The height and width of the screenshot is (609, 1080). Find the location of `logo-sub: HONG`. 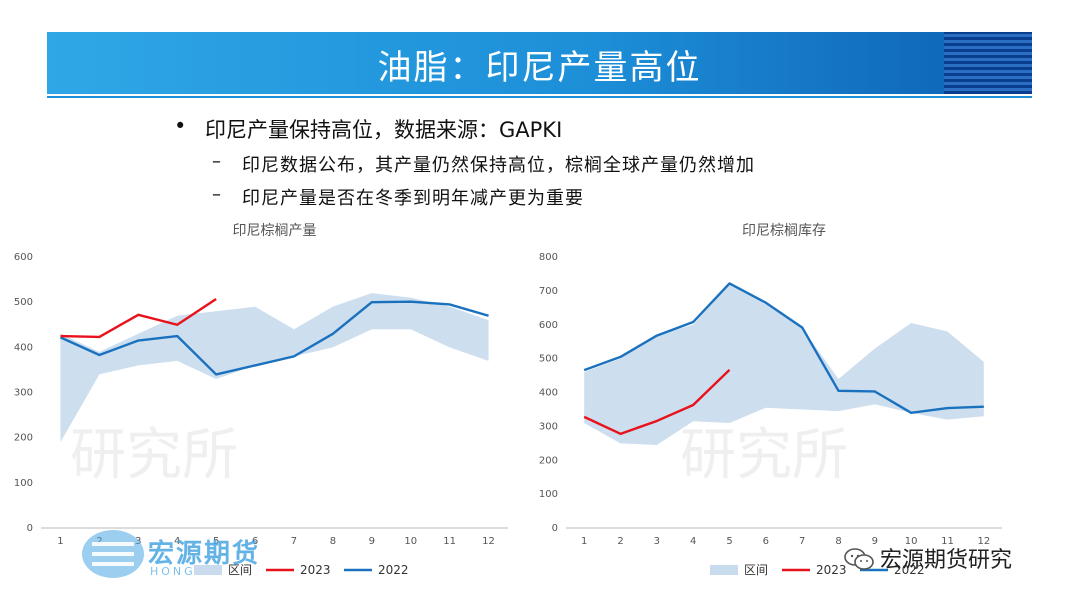

logo-sub: HONG is located at coordinates (173, 571).